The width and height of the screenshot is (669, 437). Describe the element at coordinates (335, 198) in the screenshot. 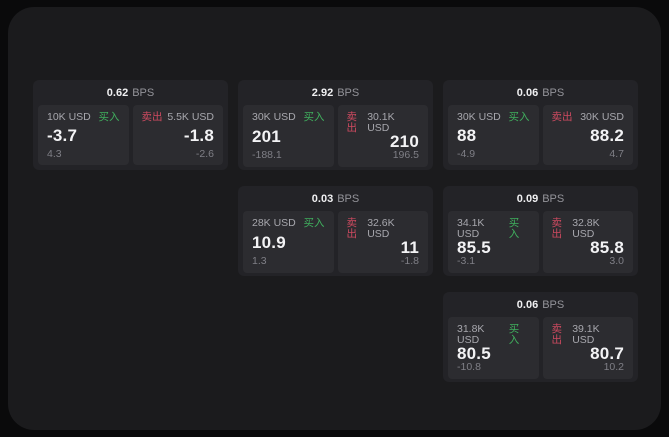

I see `spread-header: 0.03 BPS` at that location.